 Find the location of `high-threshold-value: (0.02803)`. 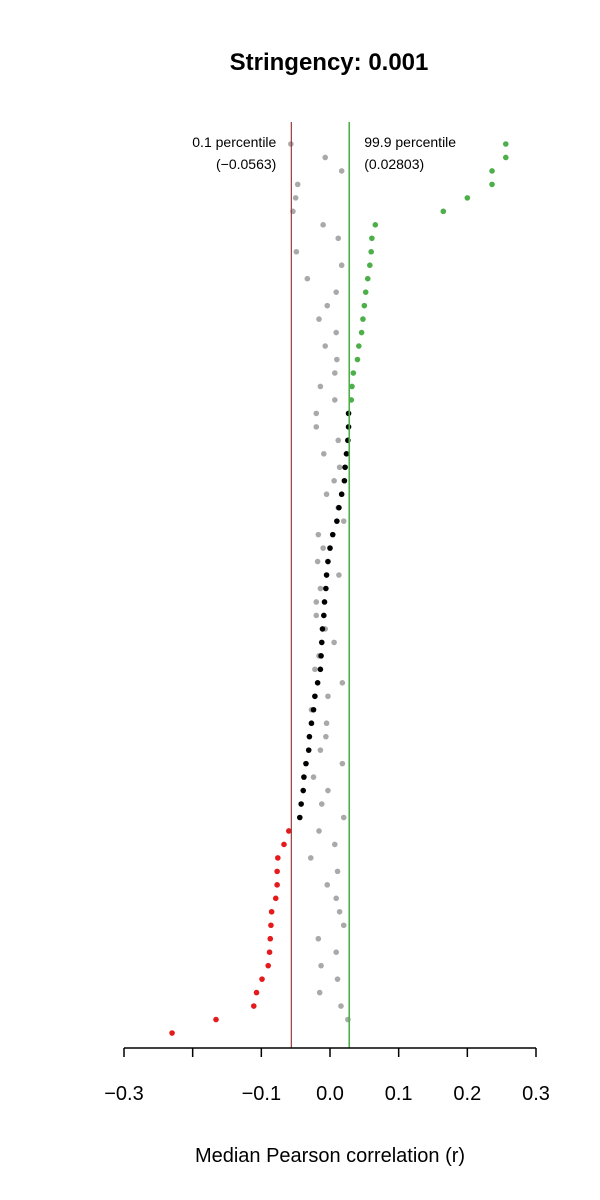

high-threshold-value: (0.02803) is located at coordinates (394, 164).